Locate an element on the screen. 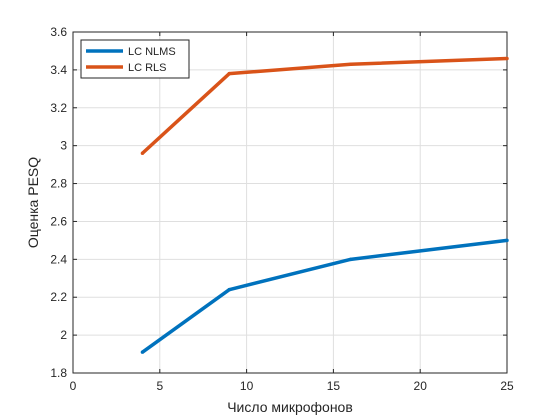  y-tick-label-8: 3.4 is located at coordinates (58, 70).